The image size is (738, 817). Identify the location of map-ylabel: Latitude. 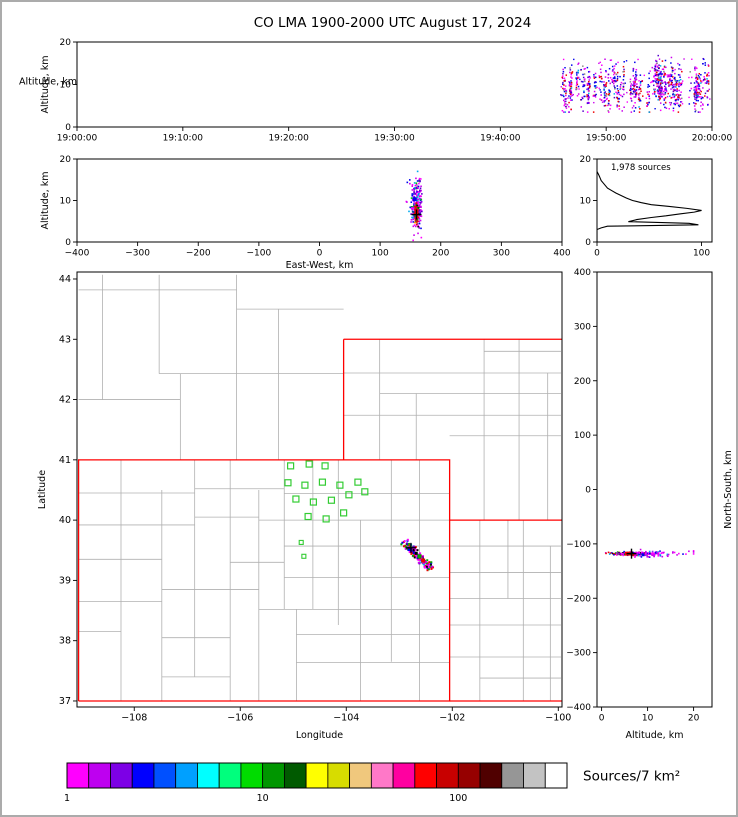
(42, 489).